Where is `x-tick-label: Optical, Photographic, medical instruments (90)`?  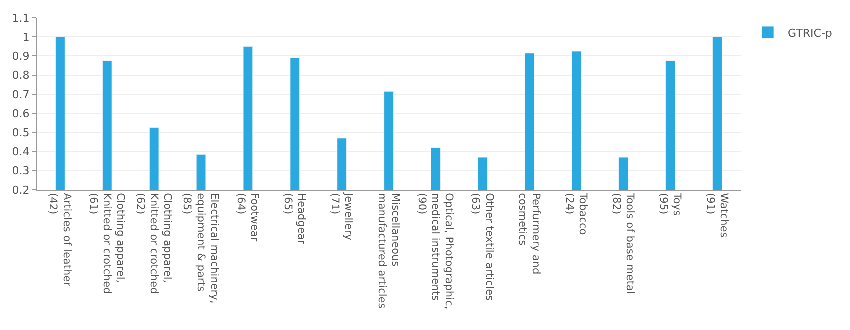
x-tick-label: Optical, Photographic, medical instruments (90) is located at coordinates (436, 251).